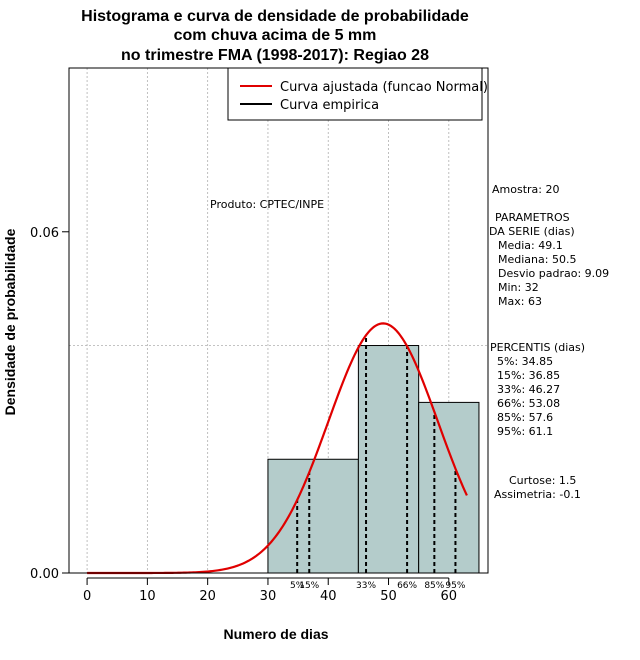  Describe the element at coordinates (532, 231) in the screenshot. I see `stat-parametros-title-2: DA SERIE (dias)` at that location.